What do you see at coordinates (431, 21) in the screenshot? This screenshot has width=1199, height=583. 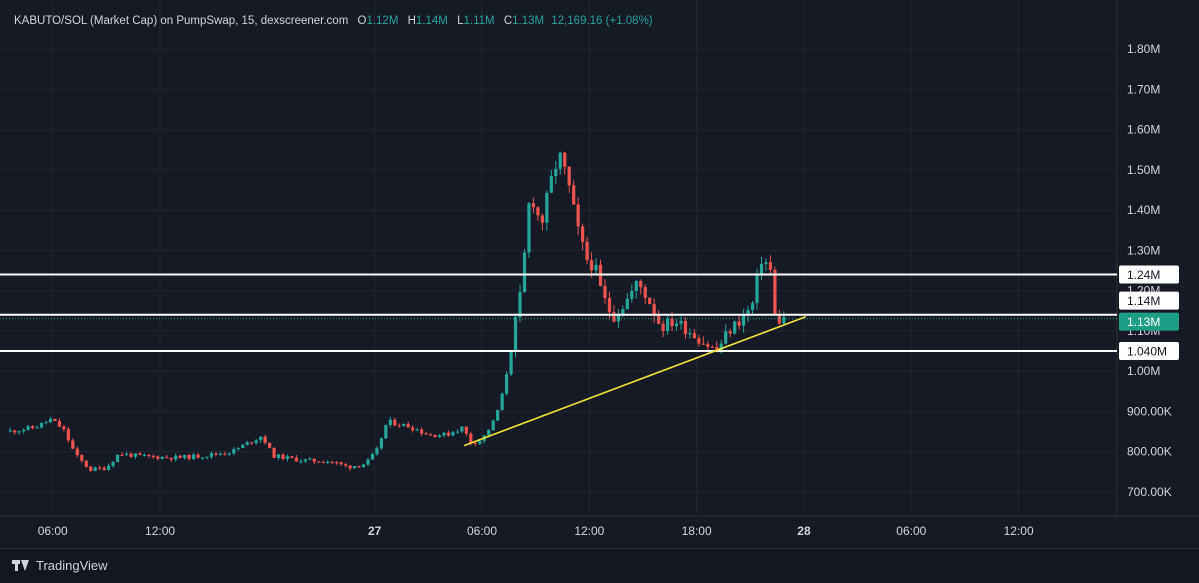 I see `high-value: 1.14M` at bounding box center [431, 21].